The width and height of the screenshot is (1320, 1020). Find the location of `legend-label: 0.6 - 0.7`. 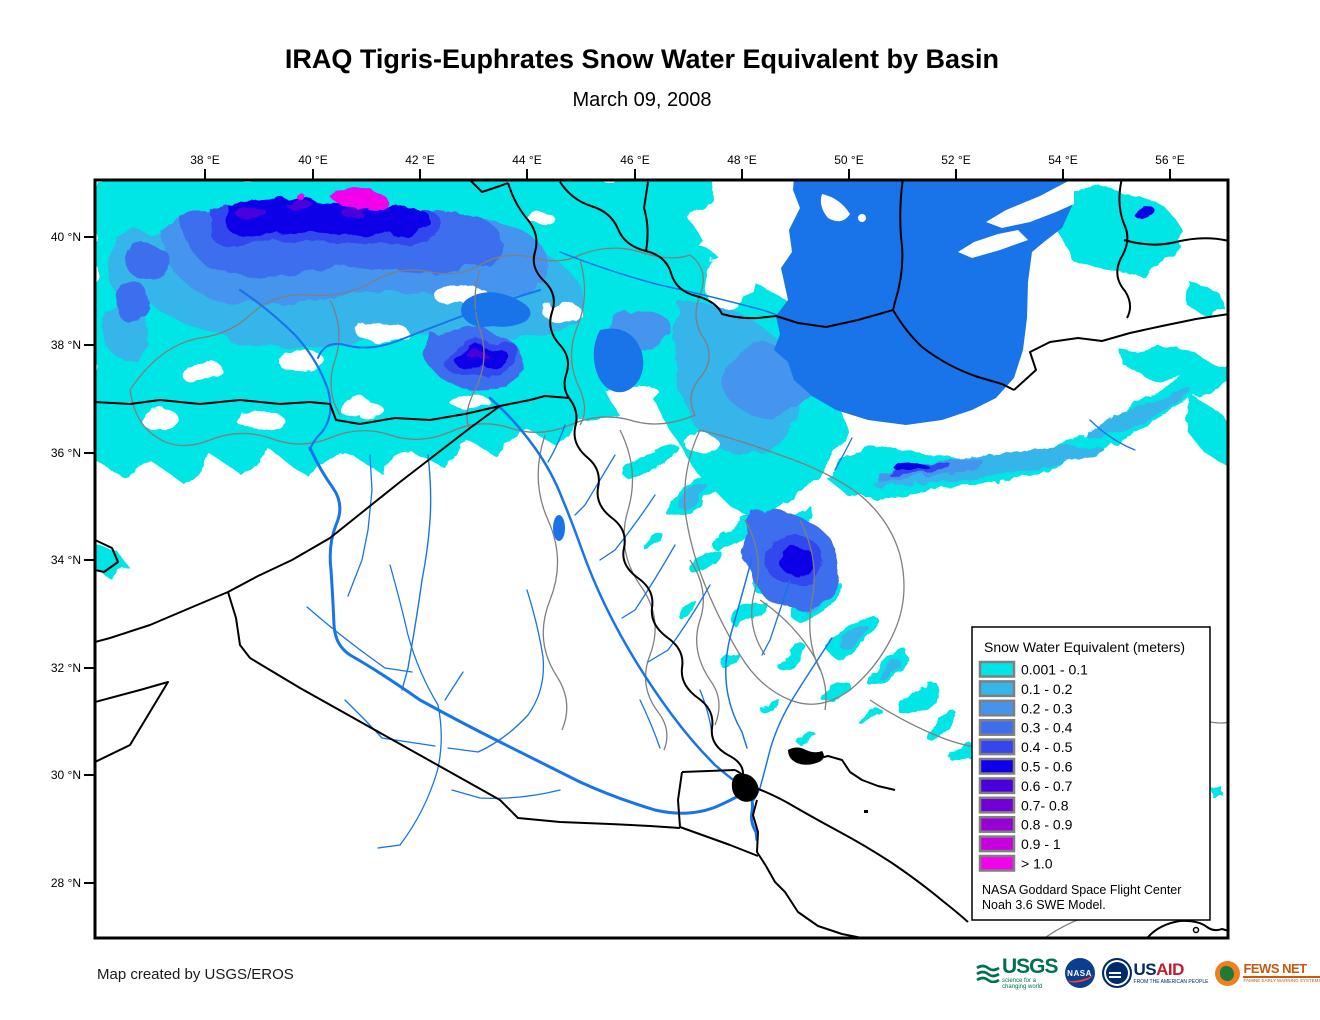

legend-label: 0.6 - 0.7 is located at coordinates (1047, 786).